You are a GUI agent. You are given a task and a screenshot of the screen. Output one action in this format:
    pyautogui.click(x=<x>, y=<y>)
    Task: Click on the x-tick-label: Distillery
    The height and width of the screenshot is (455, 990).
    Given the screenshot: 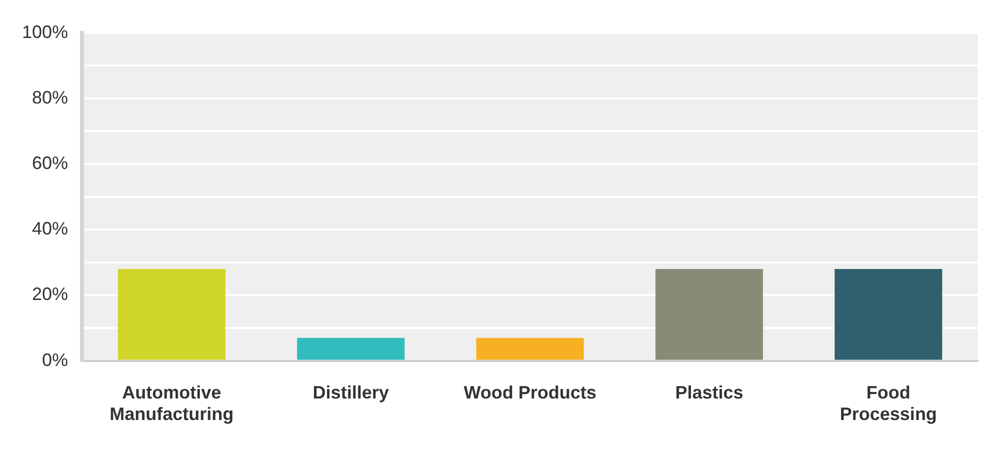 What is the action you would take?
    pyautogui.click(x=350, y=392)
    